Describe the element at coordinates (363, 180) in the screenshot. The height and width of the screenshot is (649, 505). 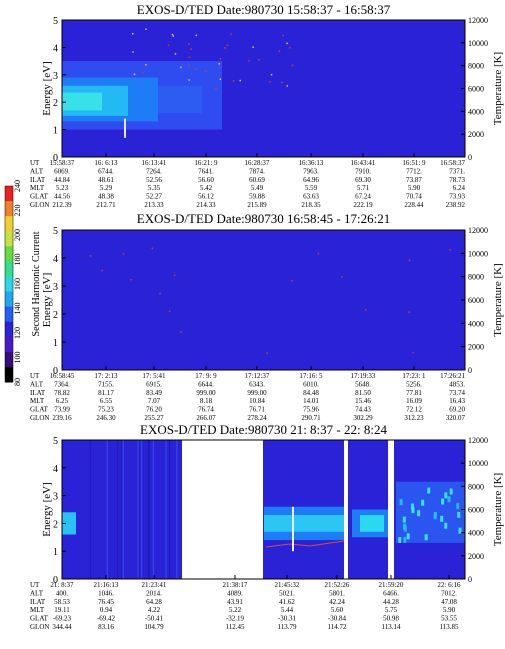
I see `orbit-value: 69.30` at that location.